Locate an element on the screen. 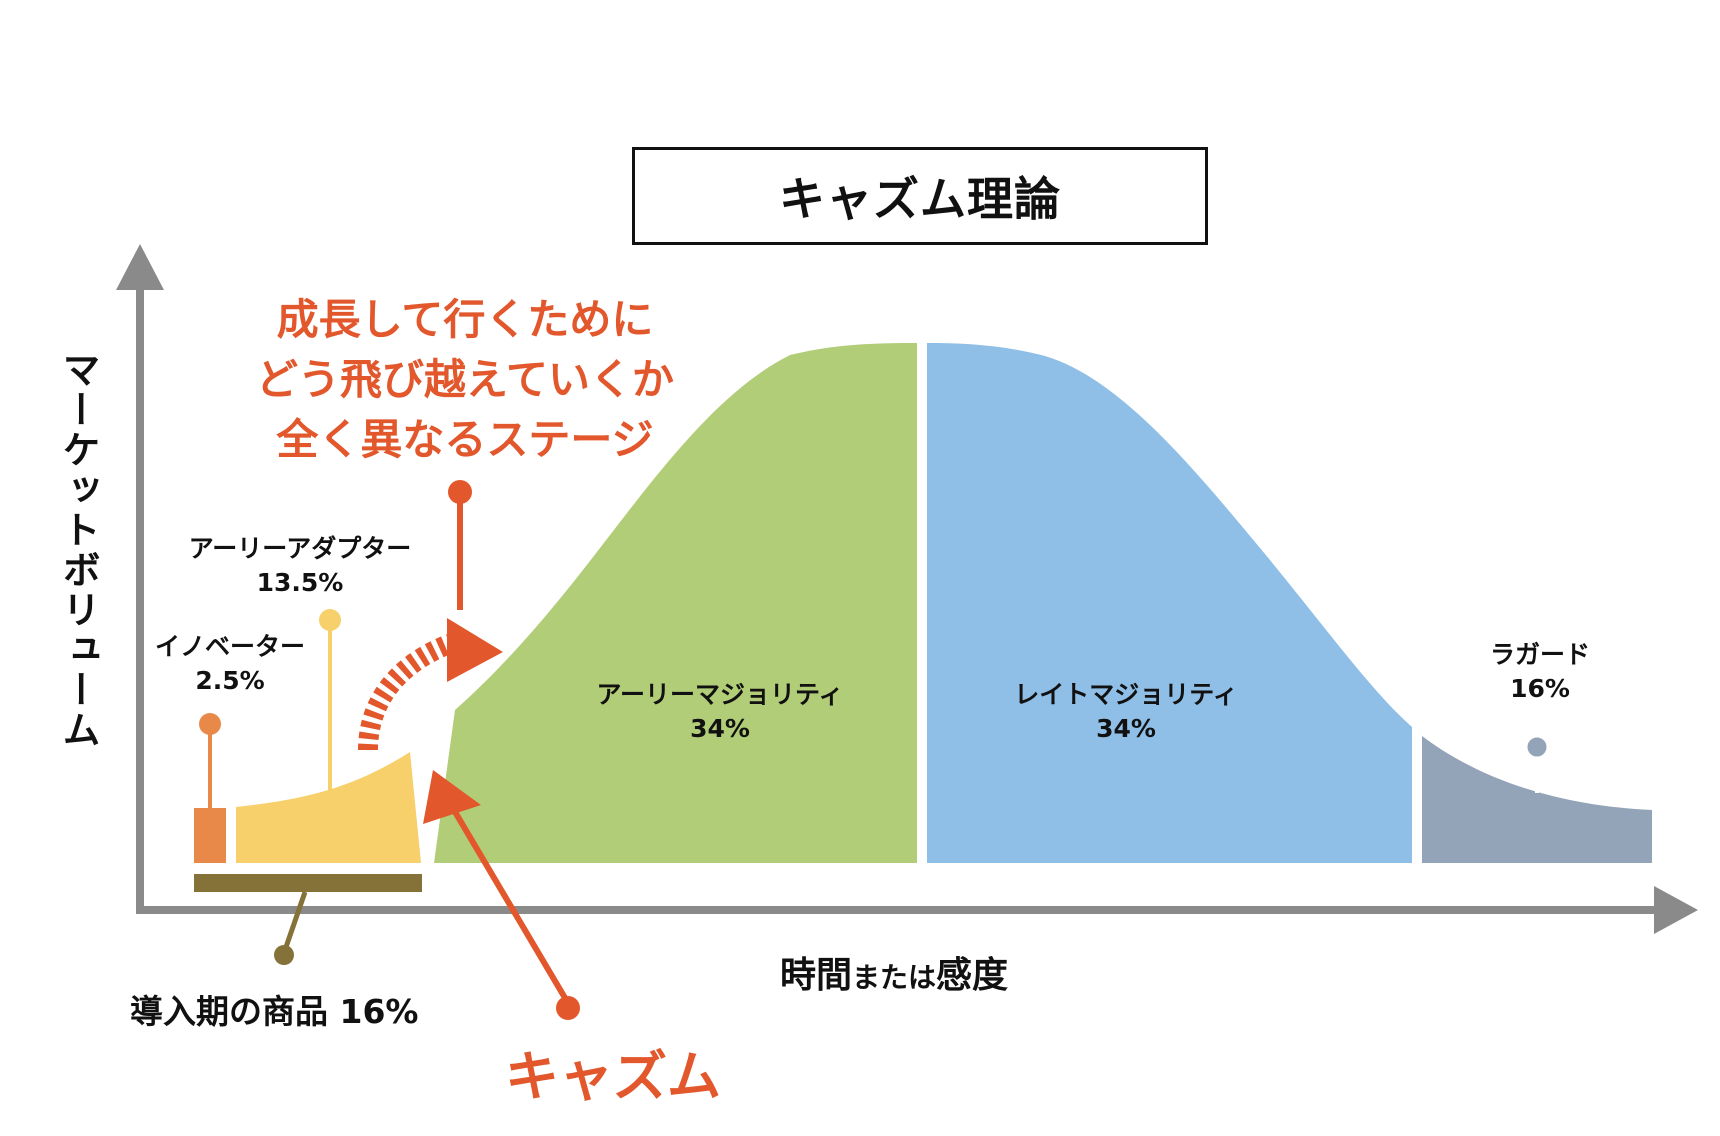 This screenshot has height=1136, width=1720. chasm-message-line: どう飛び越えていくか is located at coordinates (465, 379).